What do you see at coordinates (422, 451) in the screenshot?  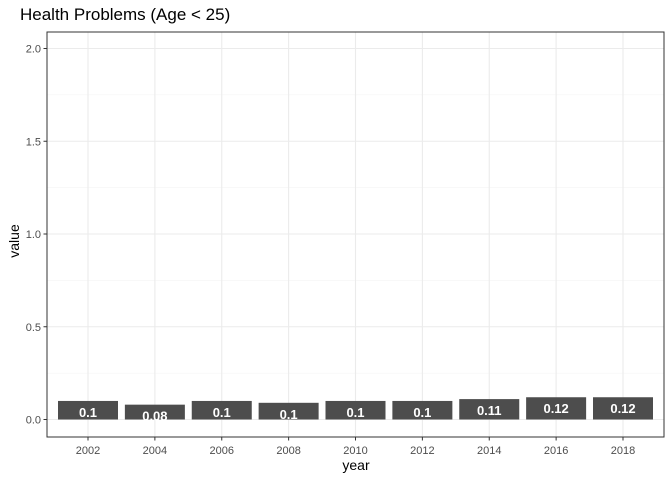 I see `x-tick-label: 2012` at bounding box center [422, 451].